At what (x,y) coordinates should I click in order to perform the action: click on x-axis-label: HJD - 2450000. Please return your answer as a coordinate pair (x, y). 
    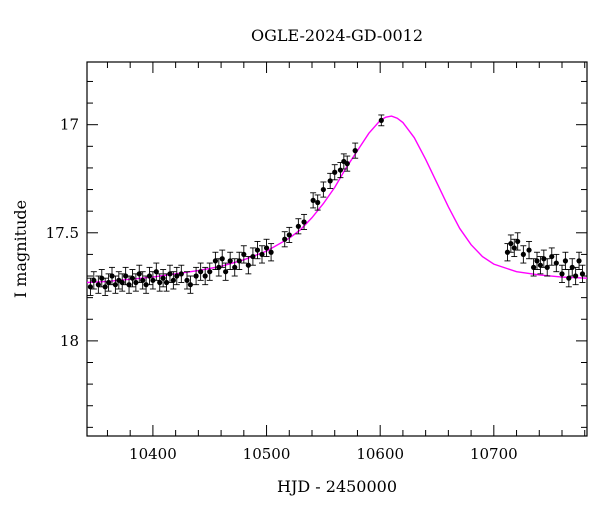
    Looking at the image, I should click on (337, 486).